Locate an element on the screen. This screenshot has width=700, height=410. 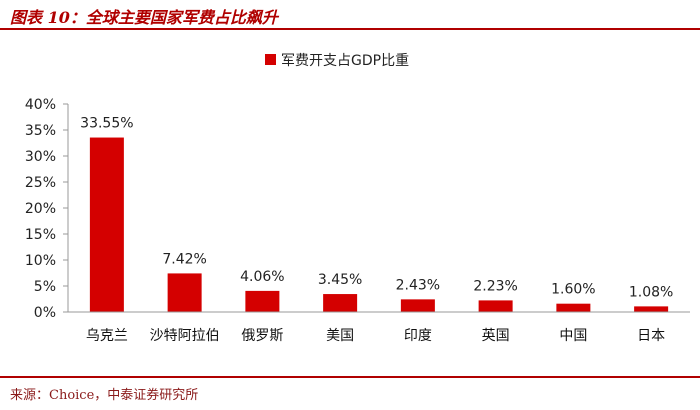
y-tick-label: 30% is located at coordinates (40, 157).